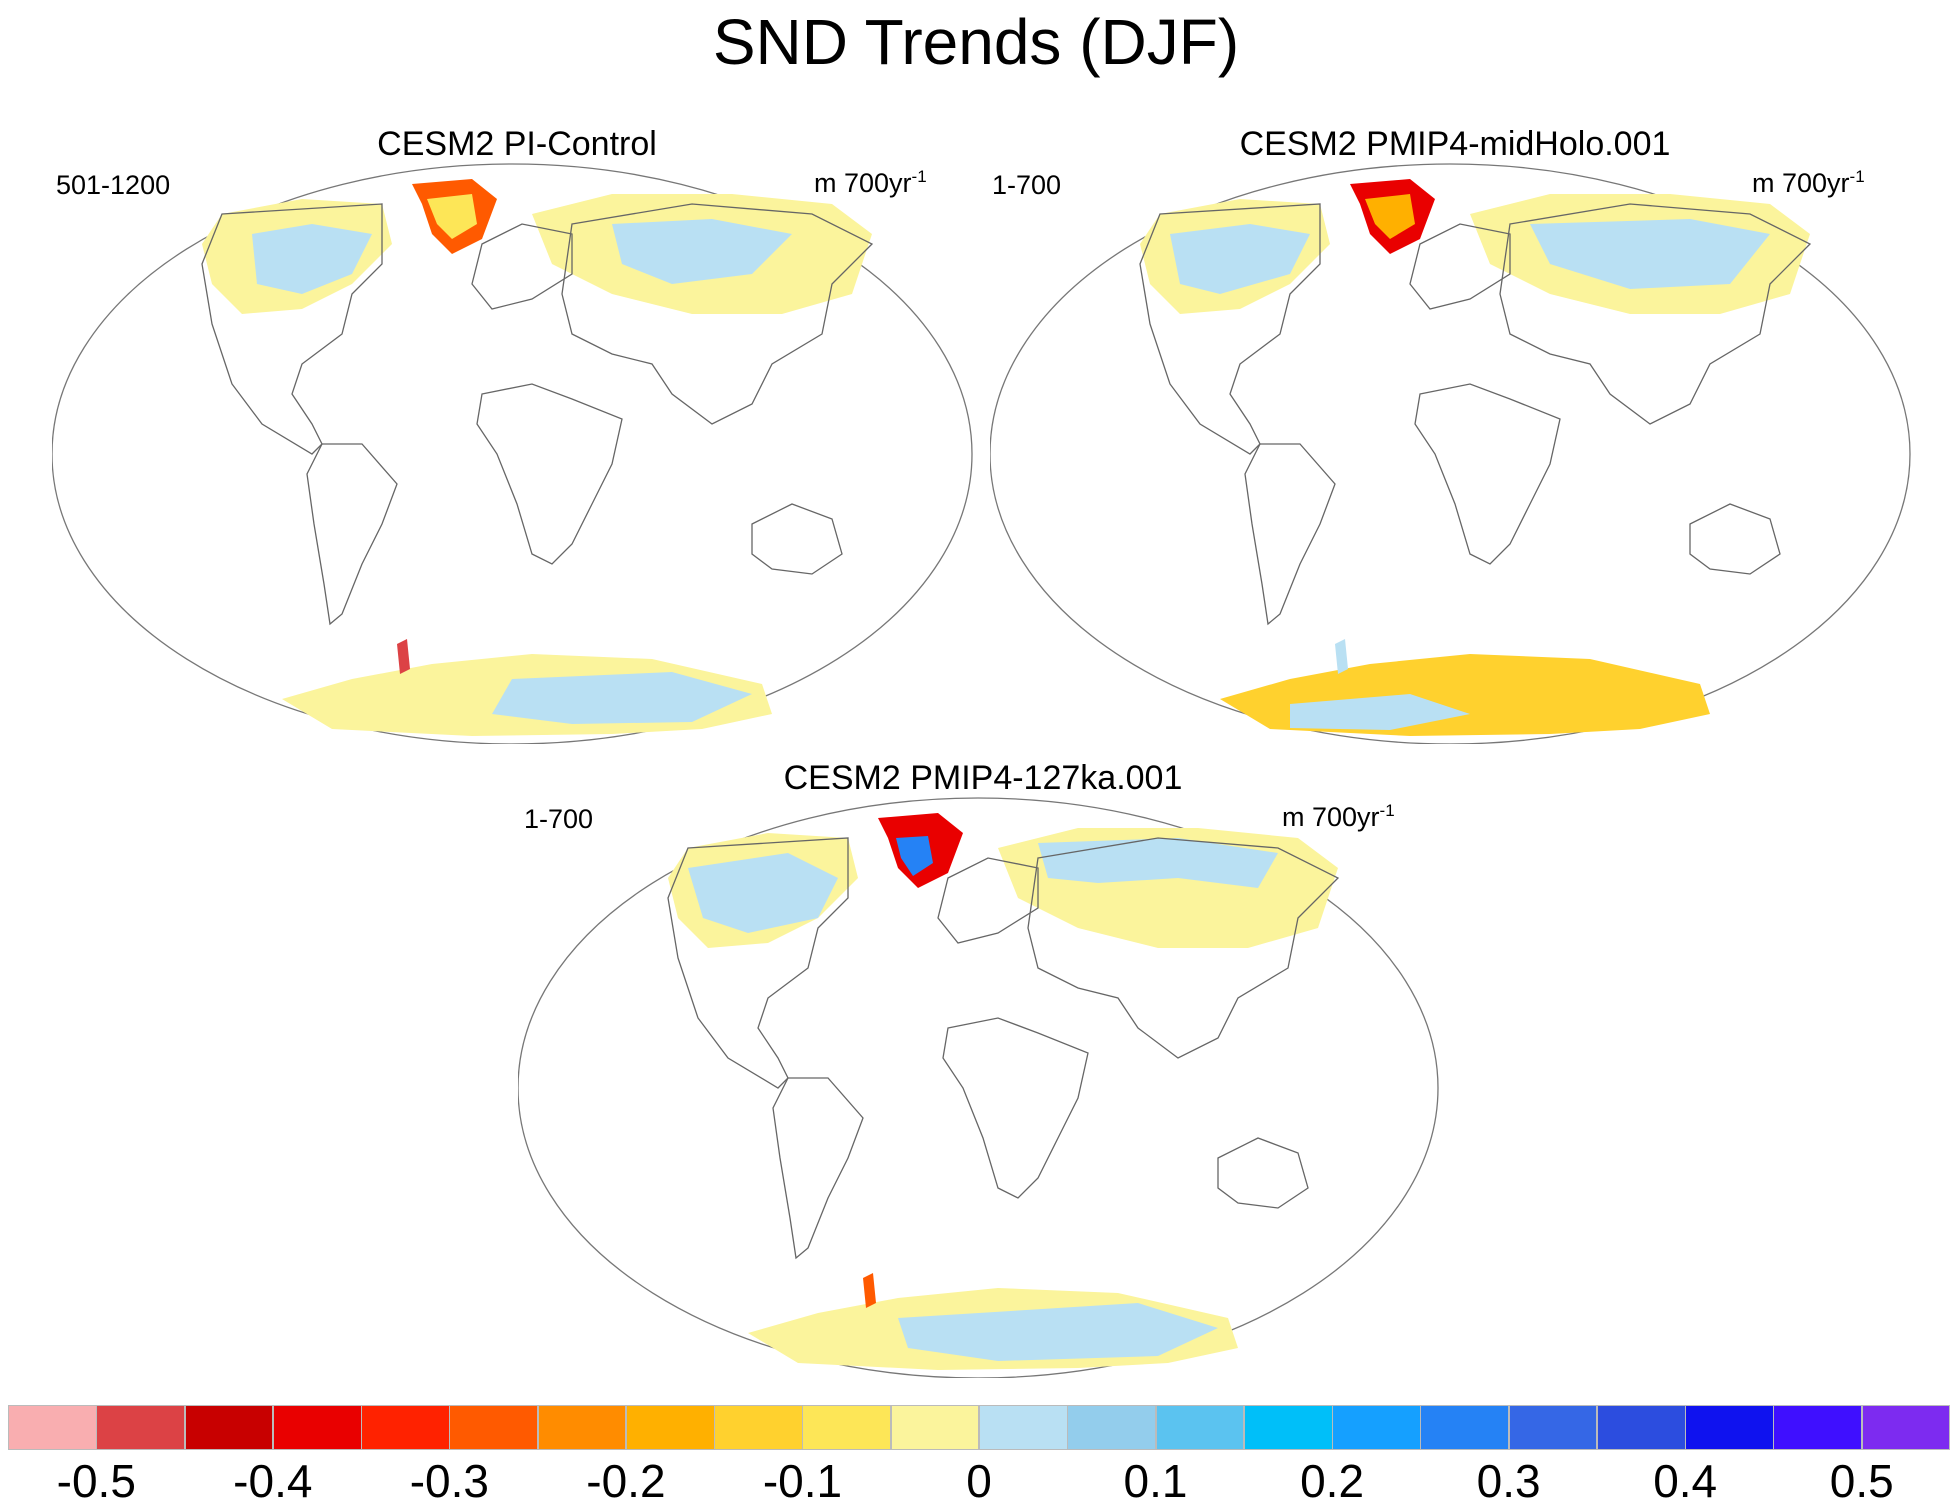 The image size is (1952, 1507). I want to click on panel-title-midholo: CESM2 PMIP4-midHolo.001, so click(1455, 144).